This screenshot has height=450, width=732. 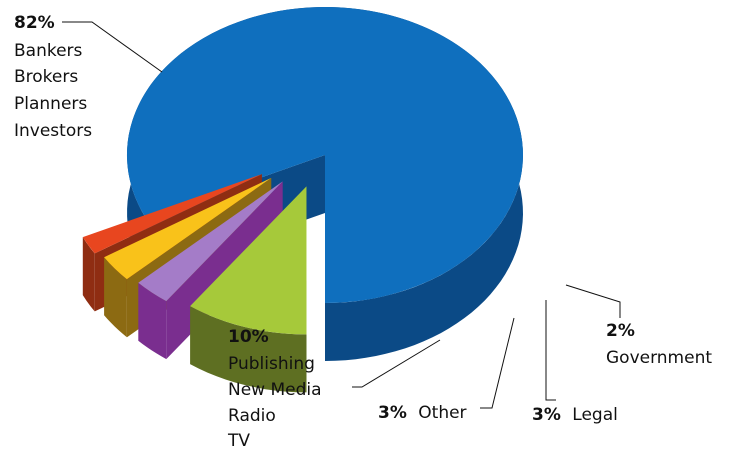 I want to click on slice-line-radio: Radio, so click(x=252, y=416).